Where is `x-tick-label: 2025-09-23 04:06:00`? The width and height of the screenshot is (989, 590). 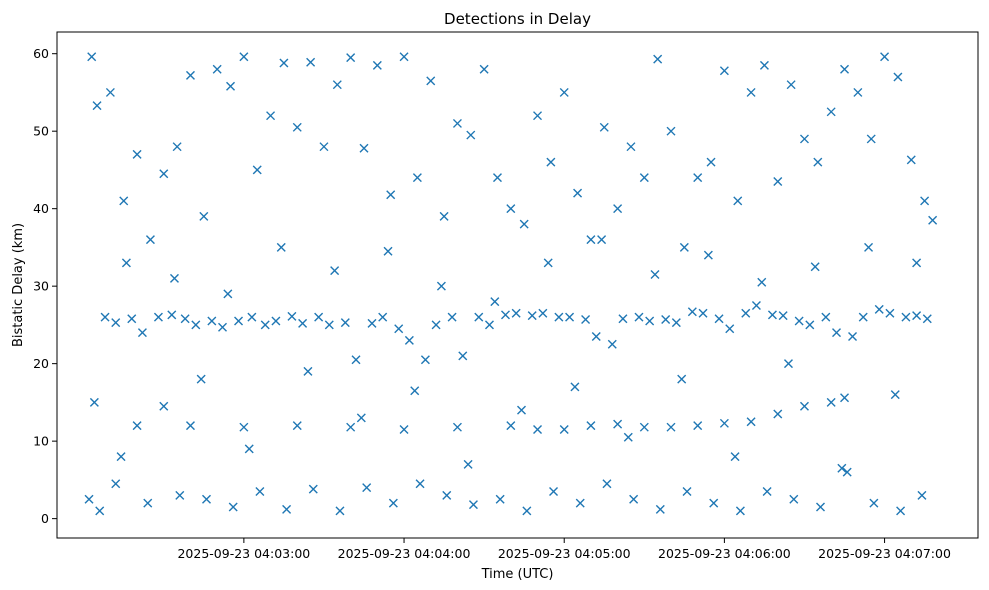
x-tick-label: 2025-09-23 04:06:00 is located at coordinates (724, 553).